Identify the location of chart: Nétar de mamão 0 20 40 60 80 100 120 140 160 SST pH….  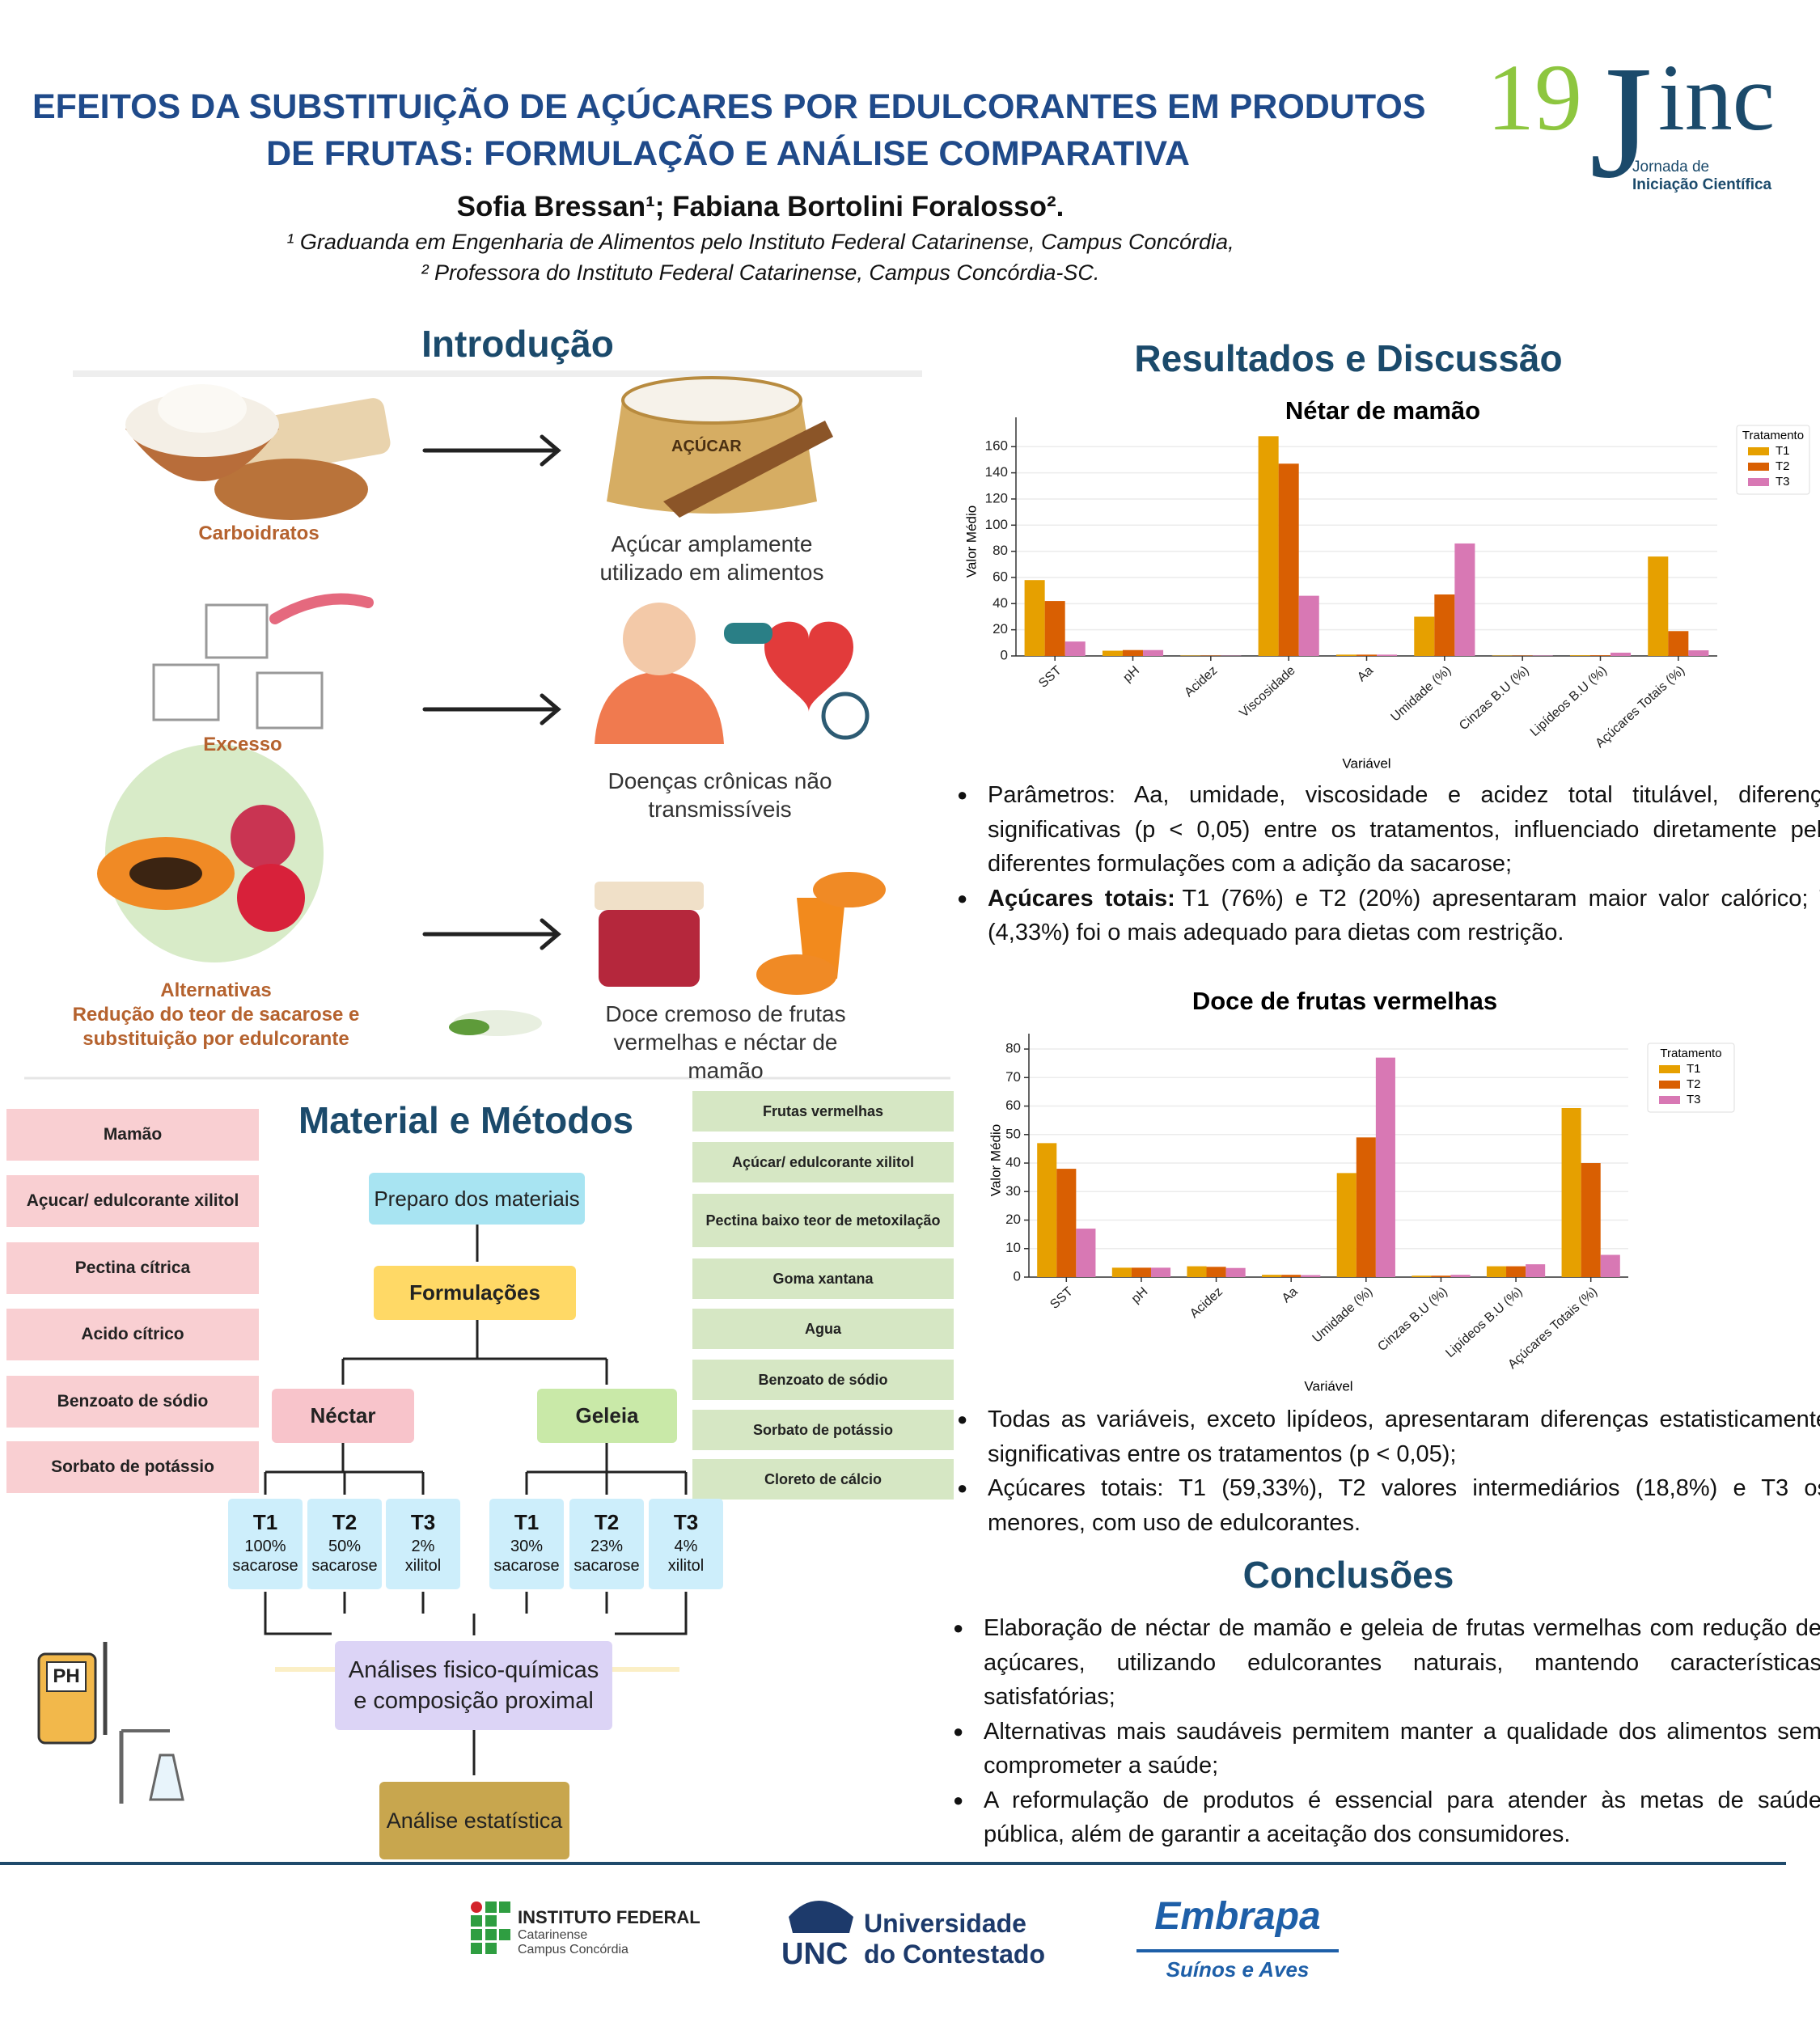
(1386, 583).